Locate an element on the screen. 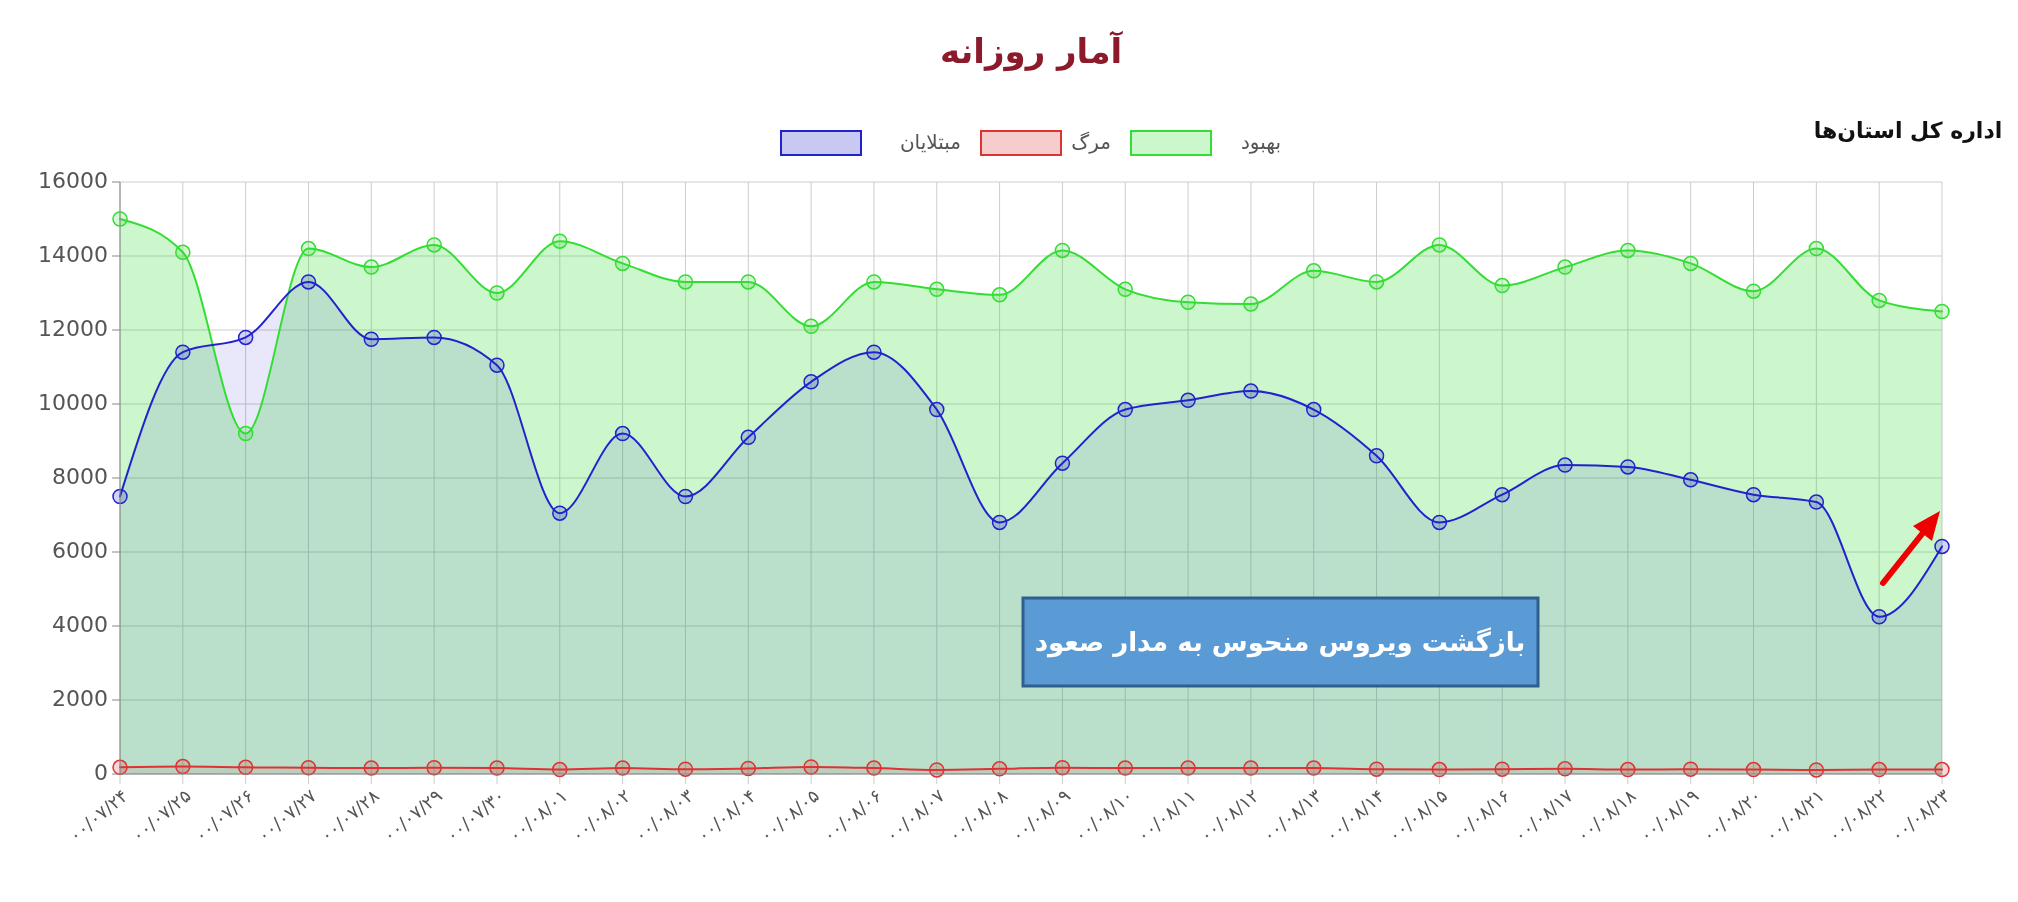 This screenshot has width=2018, height=902. y-tick-label: 16000 is located at coordinates (73, 180).